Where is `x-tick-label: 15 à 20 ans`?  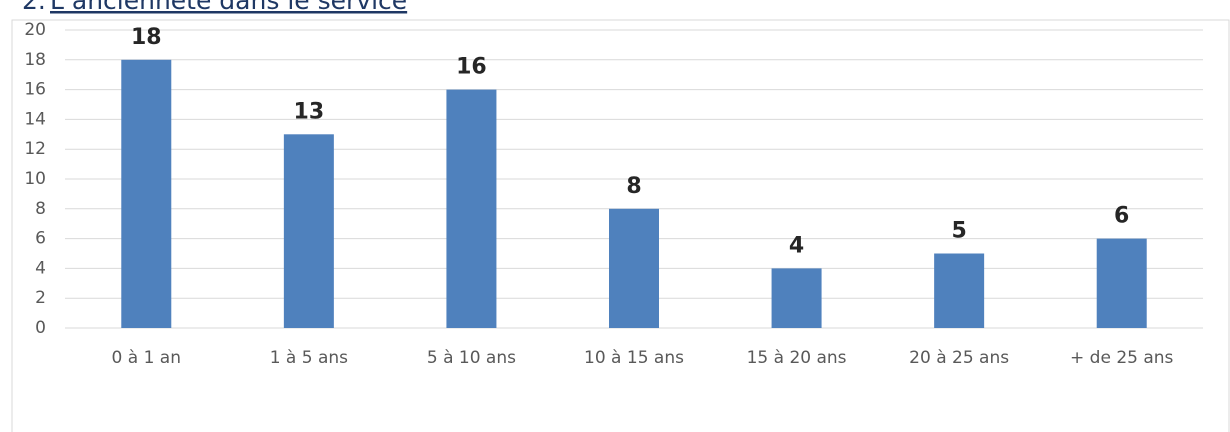 x-tick-label: 15 à 20 ans is located at coordinates (797, 358).